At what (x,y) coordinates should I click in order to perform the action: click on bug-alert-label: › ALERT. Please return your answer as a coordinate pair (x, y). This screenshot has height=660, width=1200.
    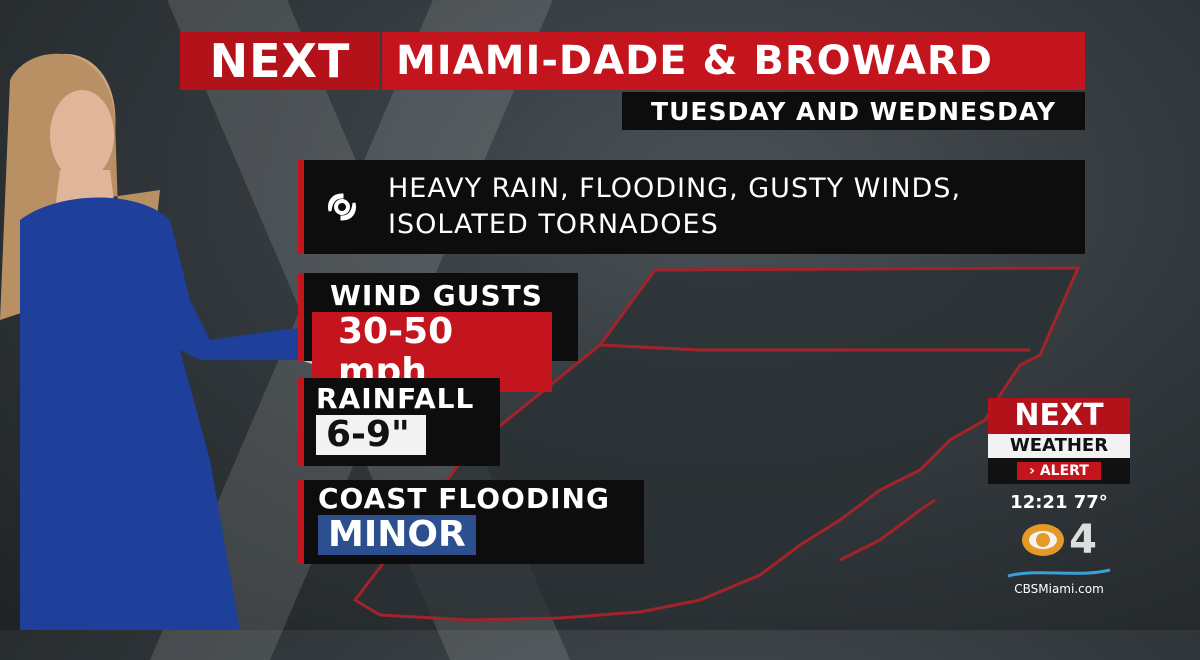
    Looking at the image, I should click on (1059, 471).